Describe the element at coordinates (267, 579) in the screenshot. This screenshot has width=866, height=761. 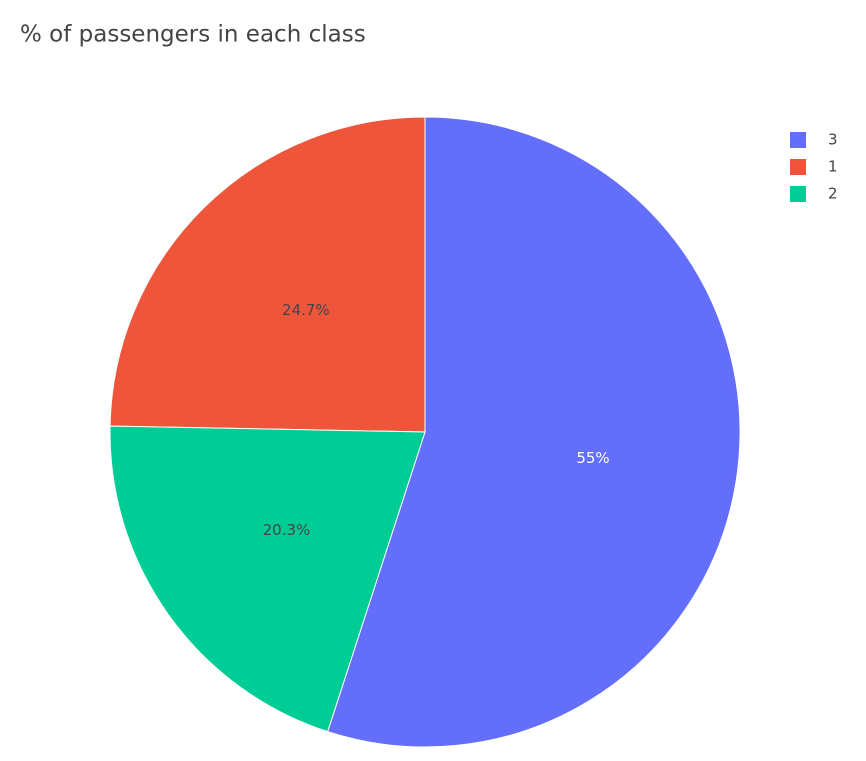
I see `pie-slice` at that location.